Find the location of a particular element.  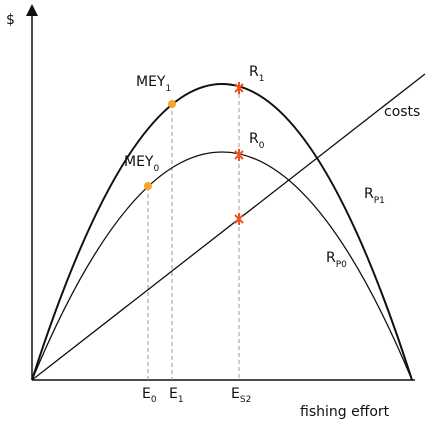

label-sub: P1 is located at coordinates (379, 201).